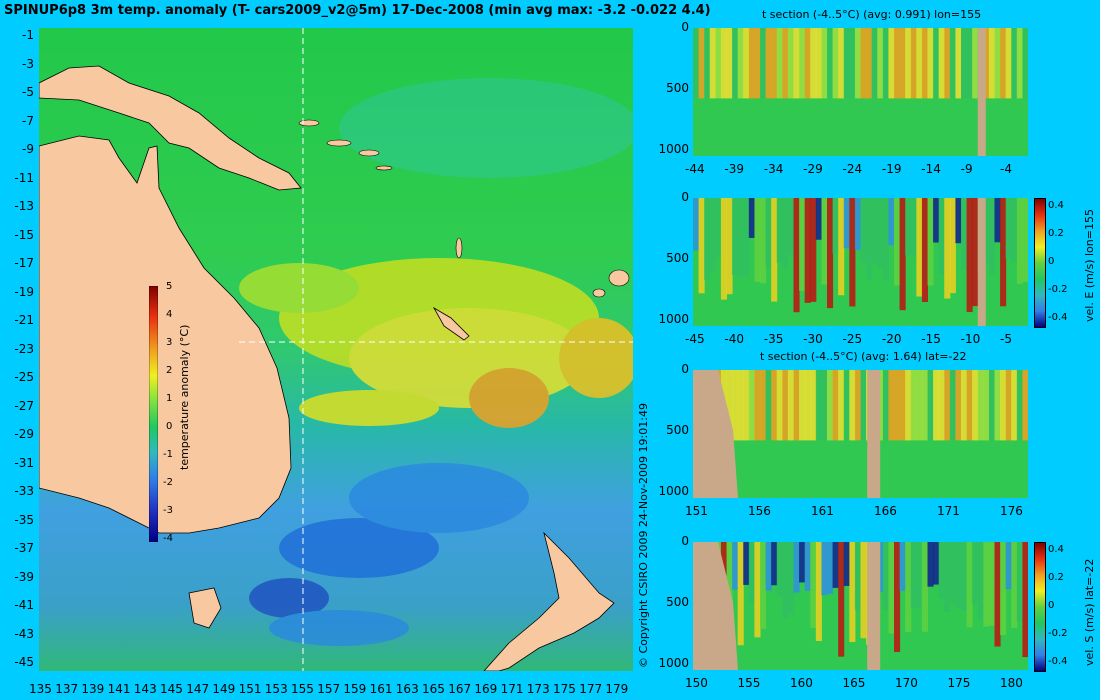  Describe the element at coordinates (329, 689) in the screenshot. I see `lon-tick-label: 157` at that location.